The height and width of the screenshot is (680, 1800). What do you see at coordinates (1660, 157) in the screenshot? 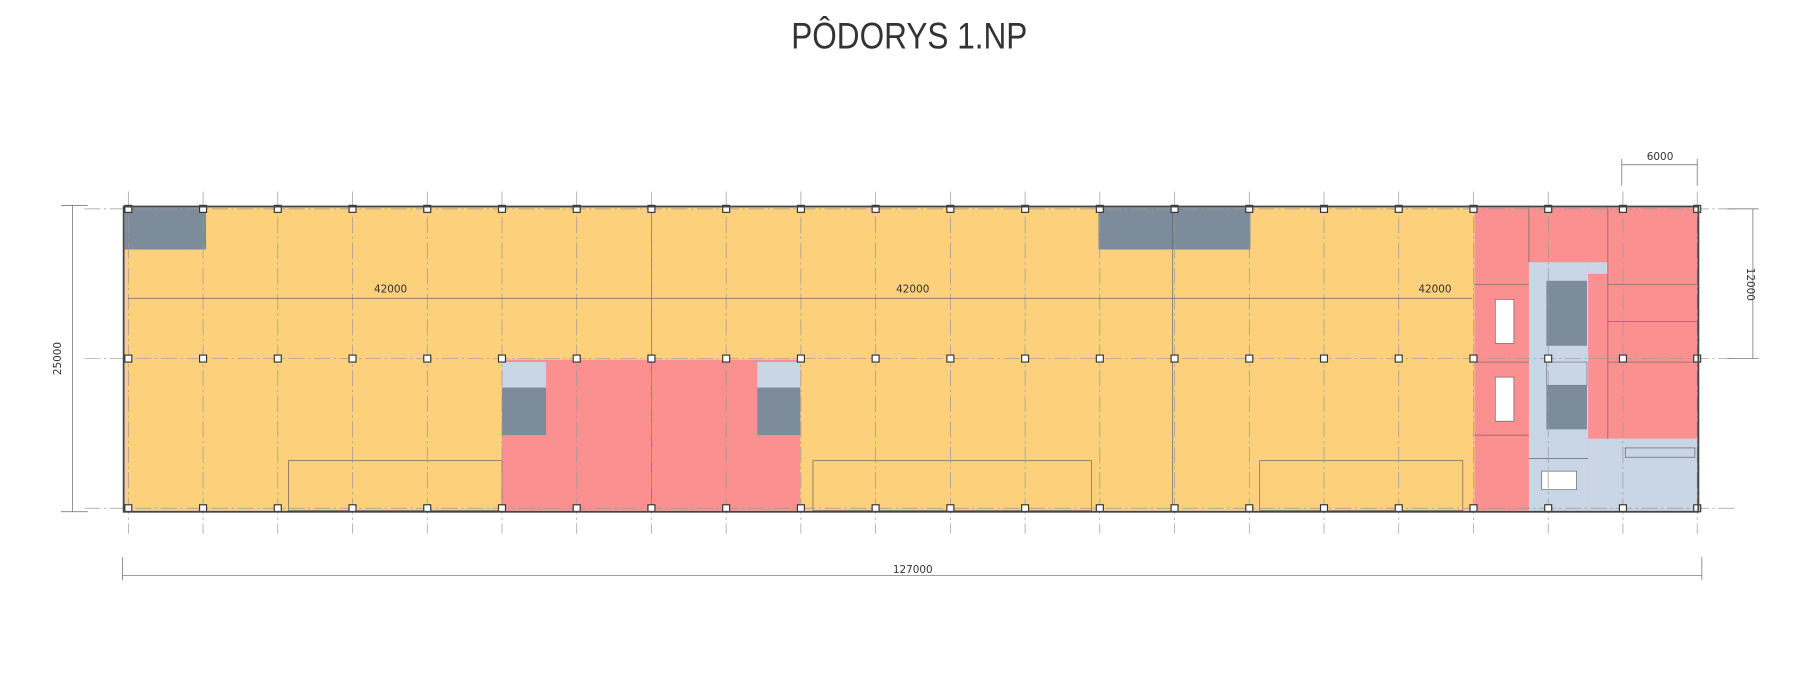
I see `dimension-label: 6000` at bounding box center [1660, 157].